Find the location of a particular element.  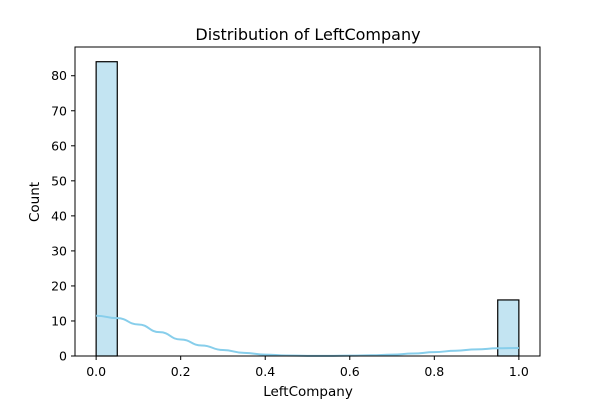

x-tick-label: 0.6 is located at coordinates (350, 371).